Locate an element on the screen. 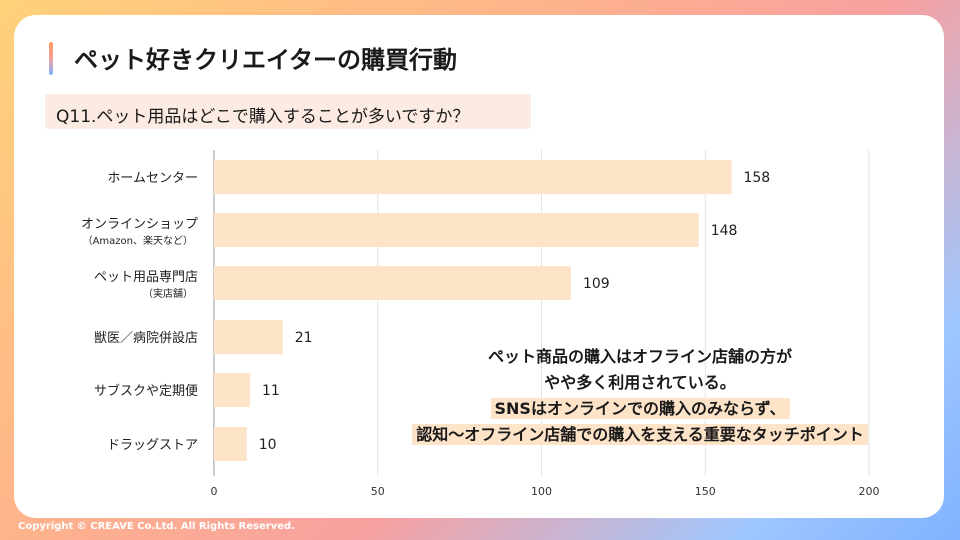 Image resolution: width=960 pixels, height=540 pixels. category-label: ホームセンター is located at coordinates (152, 178).